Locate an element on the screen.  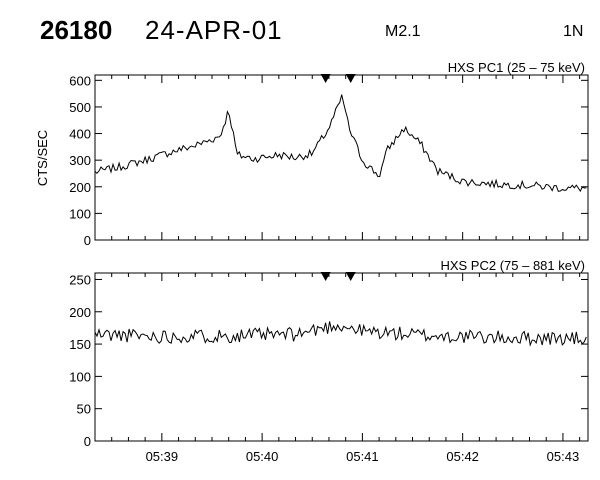
x-tick-label: 05:41 is located at coordinates (362, 456).